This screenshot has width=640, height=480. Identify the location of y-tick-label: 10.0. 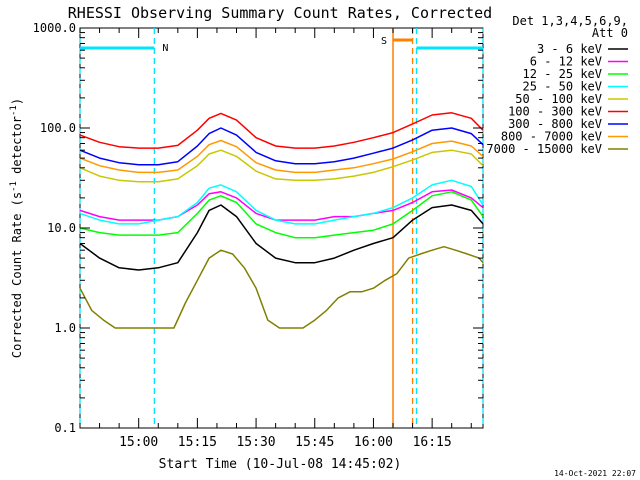
(61, 228).